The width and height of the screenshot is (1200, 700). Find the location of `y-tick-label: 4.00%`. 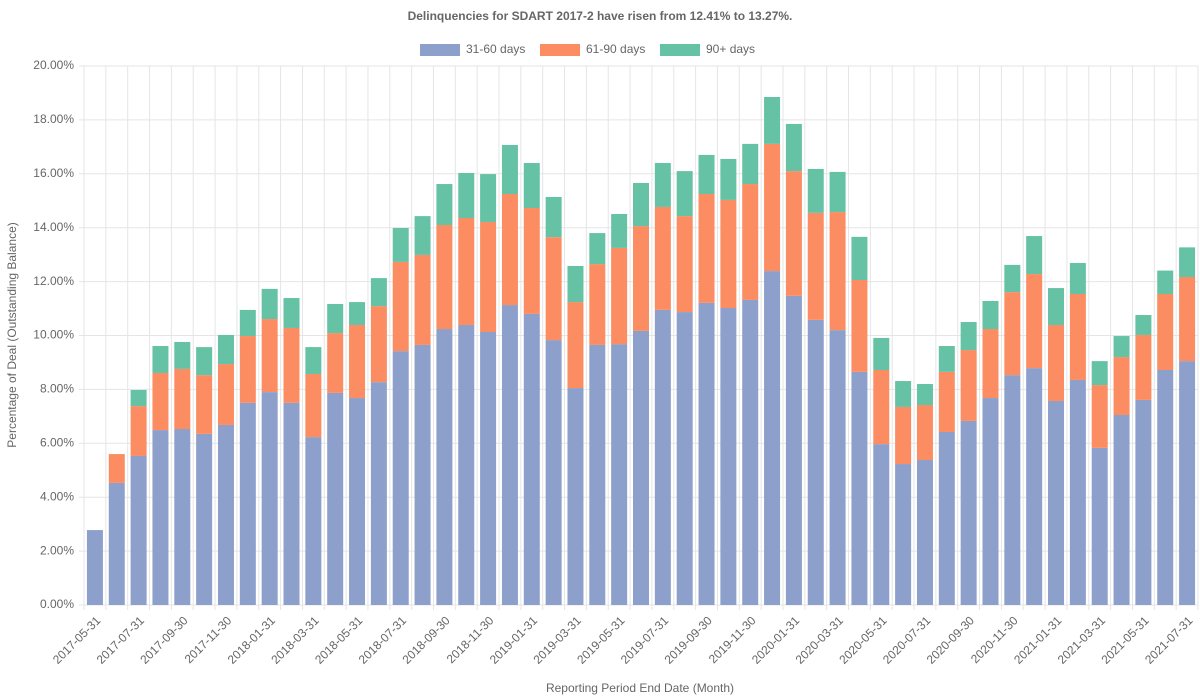

y-tick-label: 4.00% is located at coordinates (57, 496).